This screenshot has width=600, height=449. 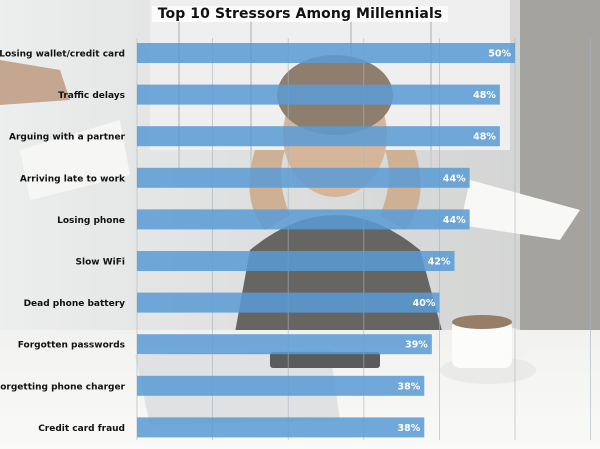 What do you see at coordinates (67, 138) in the screenshot?
I see `category-label: Arguing with a partner` at bounding box center [67, 138].